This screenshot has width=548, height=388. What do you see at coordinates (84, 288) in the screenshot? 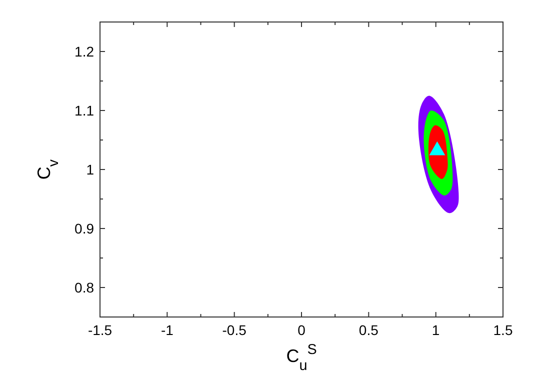
I see `y-tick-label: 0.8` at bounding box center [84, 288].